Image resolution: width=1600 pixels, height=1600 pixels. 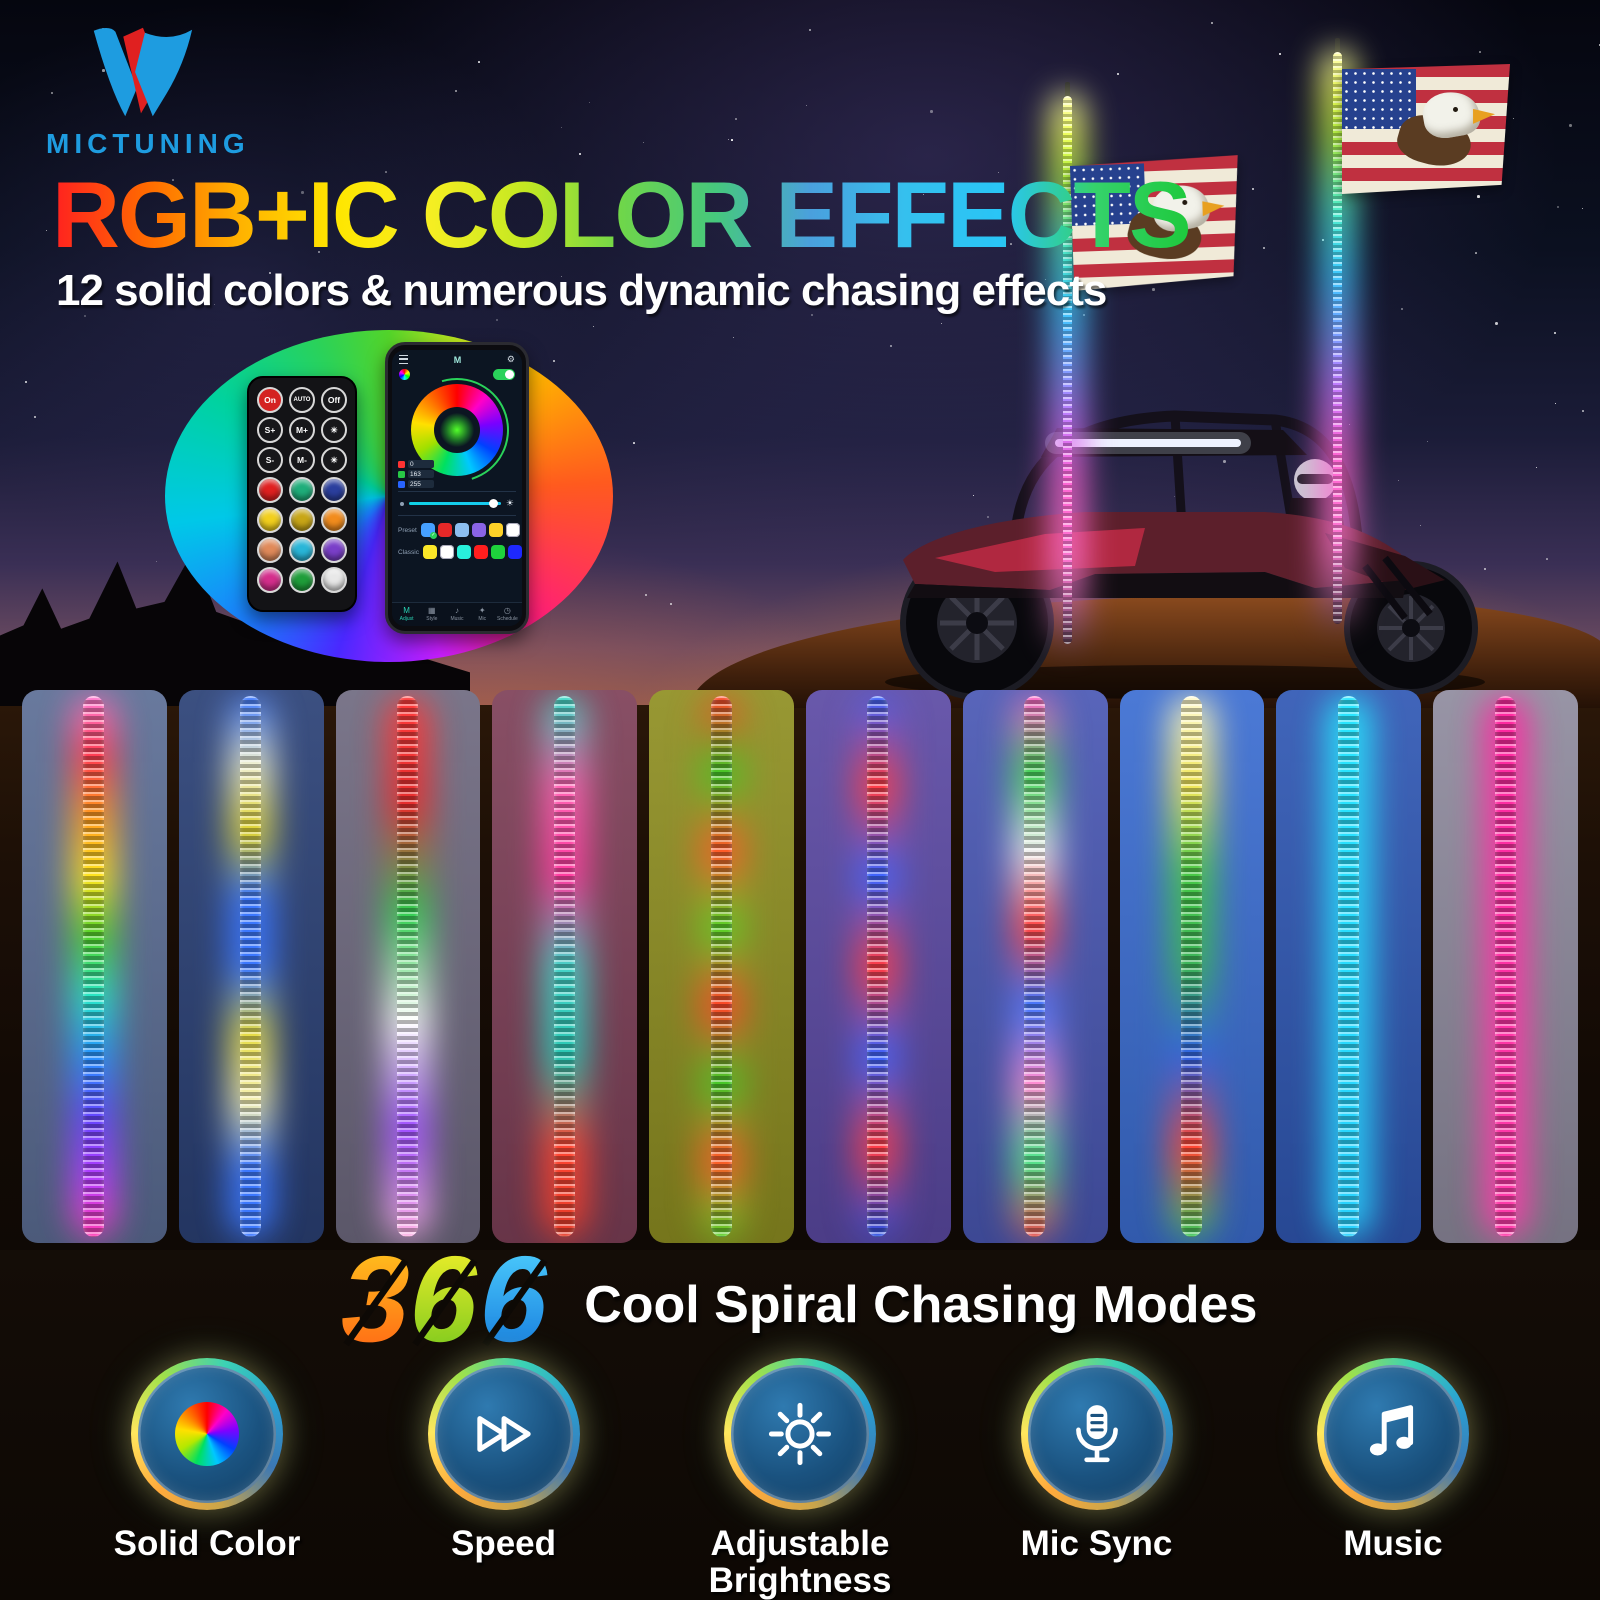 I want to click on feature-music: Music, so click(x=1393, y=1479).